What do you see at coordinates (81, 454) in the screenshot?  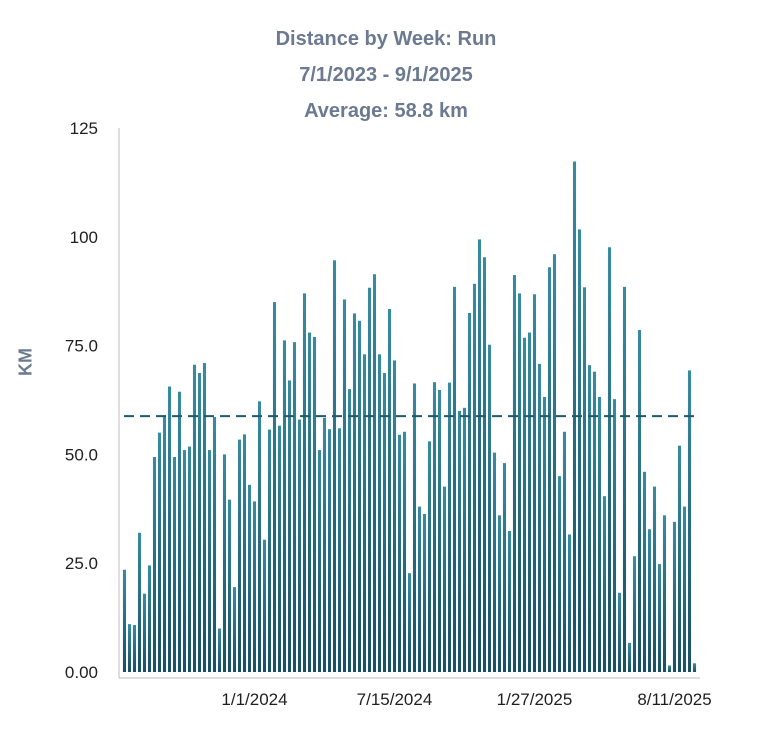 I see `y-tick-label: 50.0` at bounding box center [81, 454].